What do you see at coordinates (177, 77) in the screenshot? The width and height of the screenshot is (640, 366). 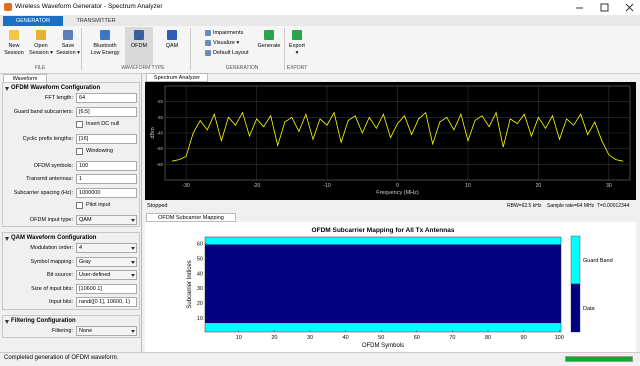 I see `plot-tab: Spectrum Analyzer` at bounding box center [177, 77].